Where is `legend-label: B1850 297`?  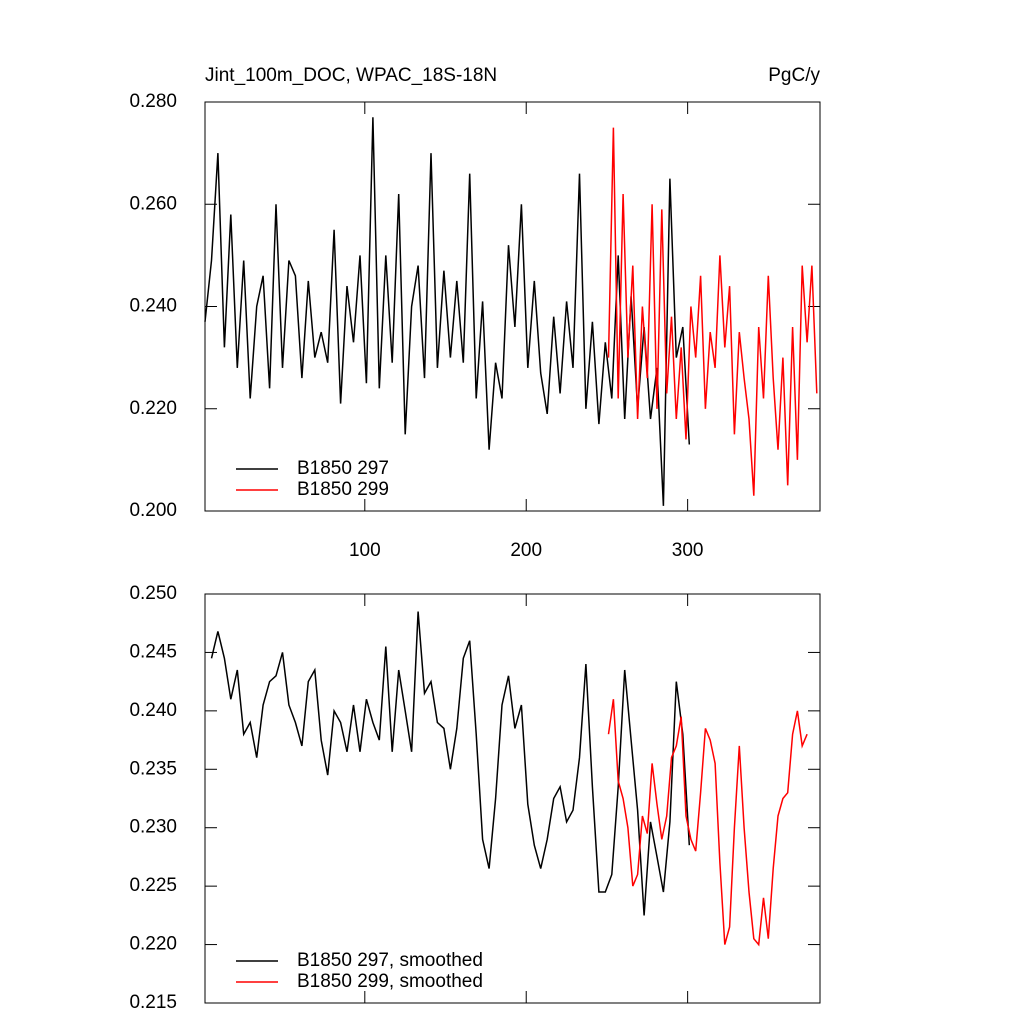 legend-label: B1850 297 is located at coordinates (343, 468).